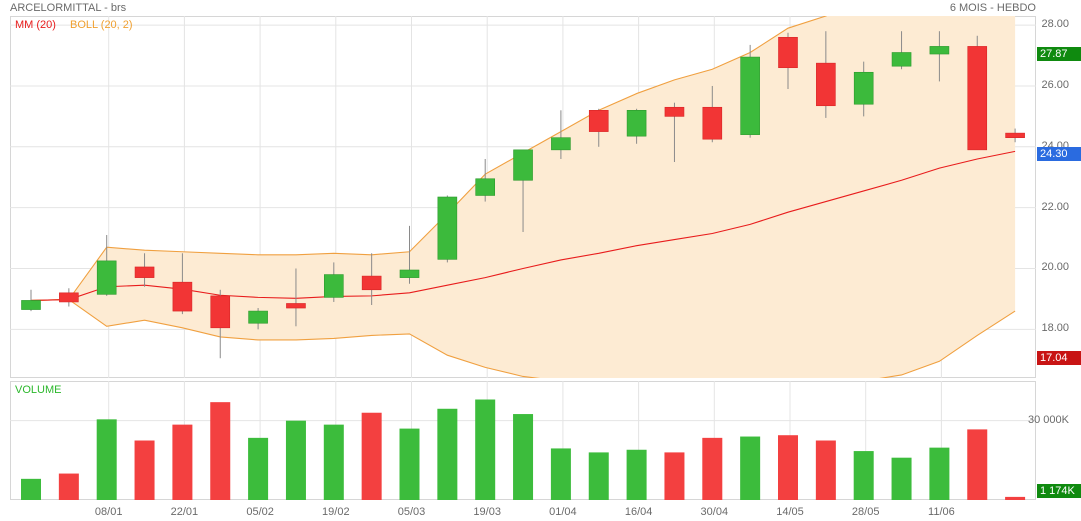  What do you see at coordinates (714, 512) in the screenshot?
I see `x-tick-label: 30/04` at bounding box center [714, 512].